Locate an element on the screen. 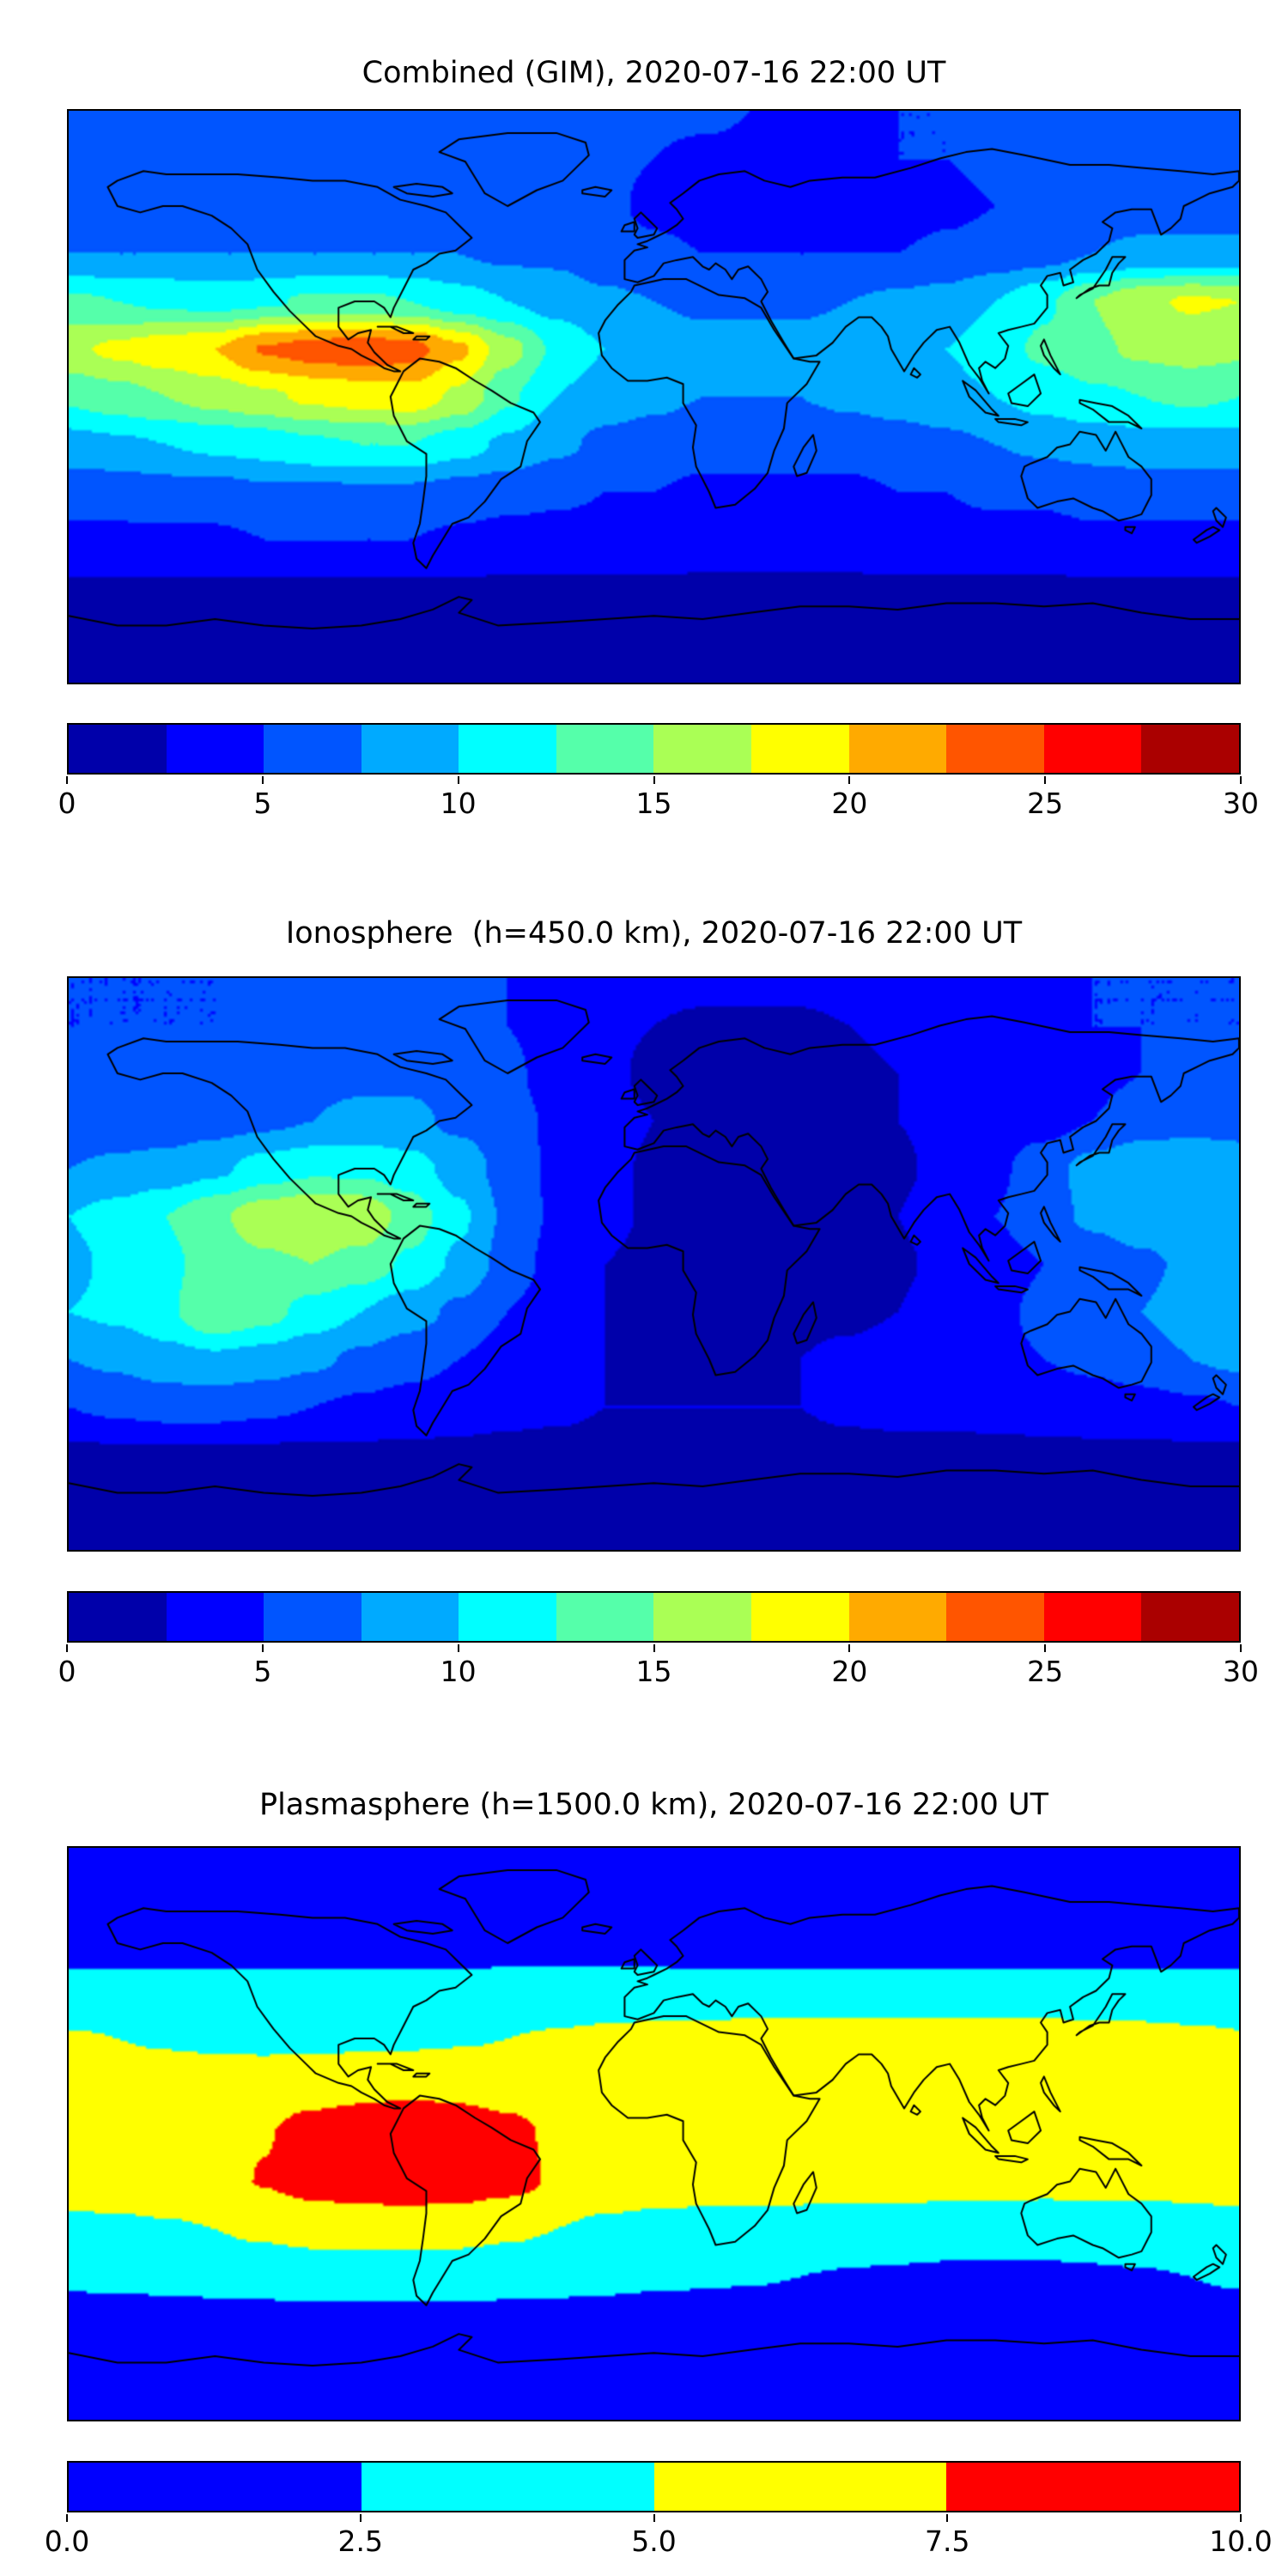 The image size is (1288, 2576). colorbar-ticks-plasmasphere: 0.0 2.5 5.0 7.5 10.0 is located at coordinates (659, 2536).